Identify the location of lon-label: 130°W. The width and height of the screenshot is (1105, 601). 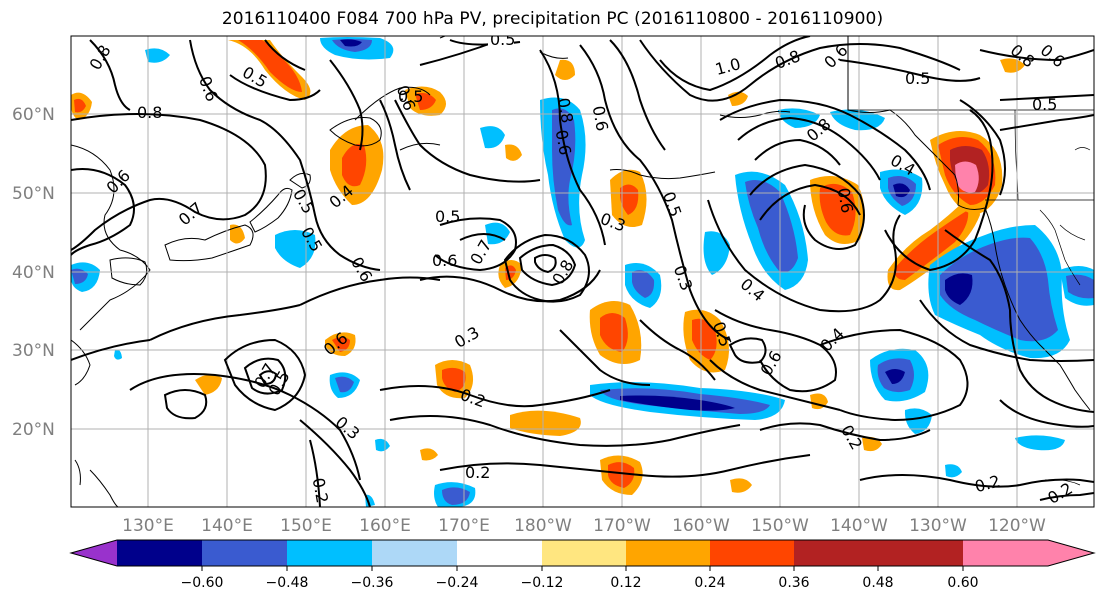
(938, 526).